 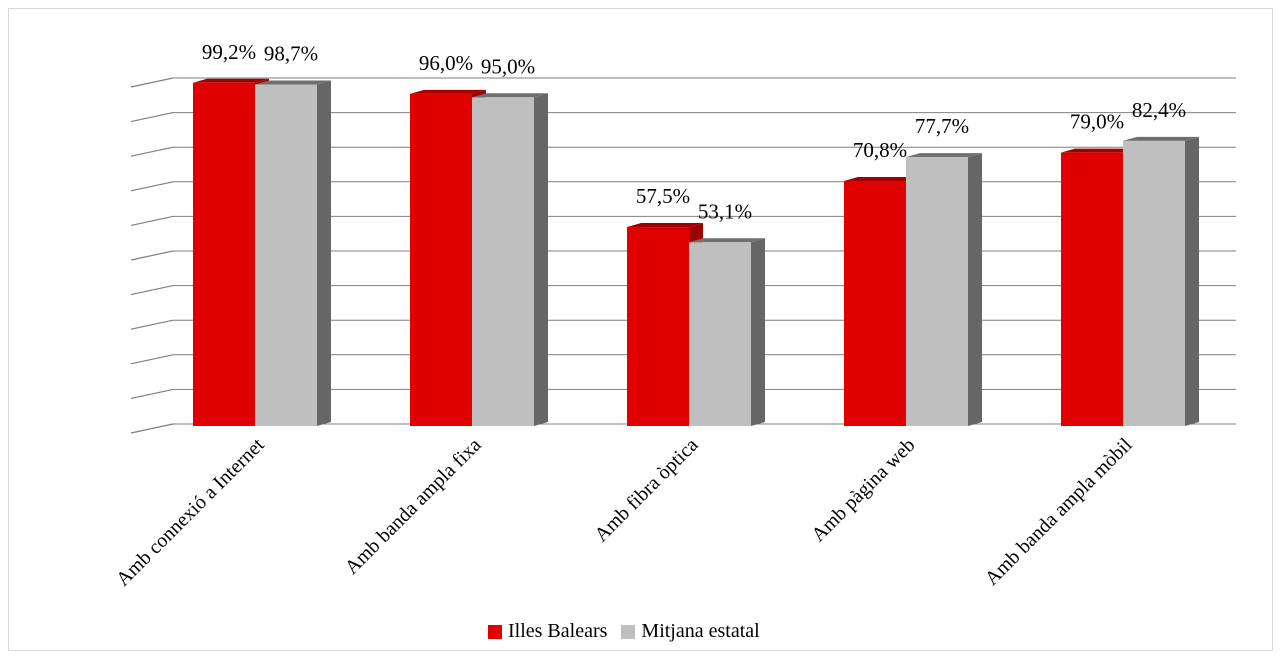 I want to click on data-label: 96,0%, so click(x=446, y=63).